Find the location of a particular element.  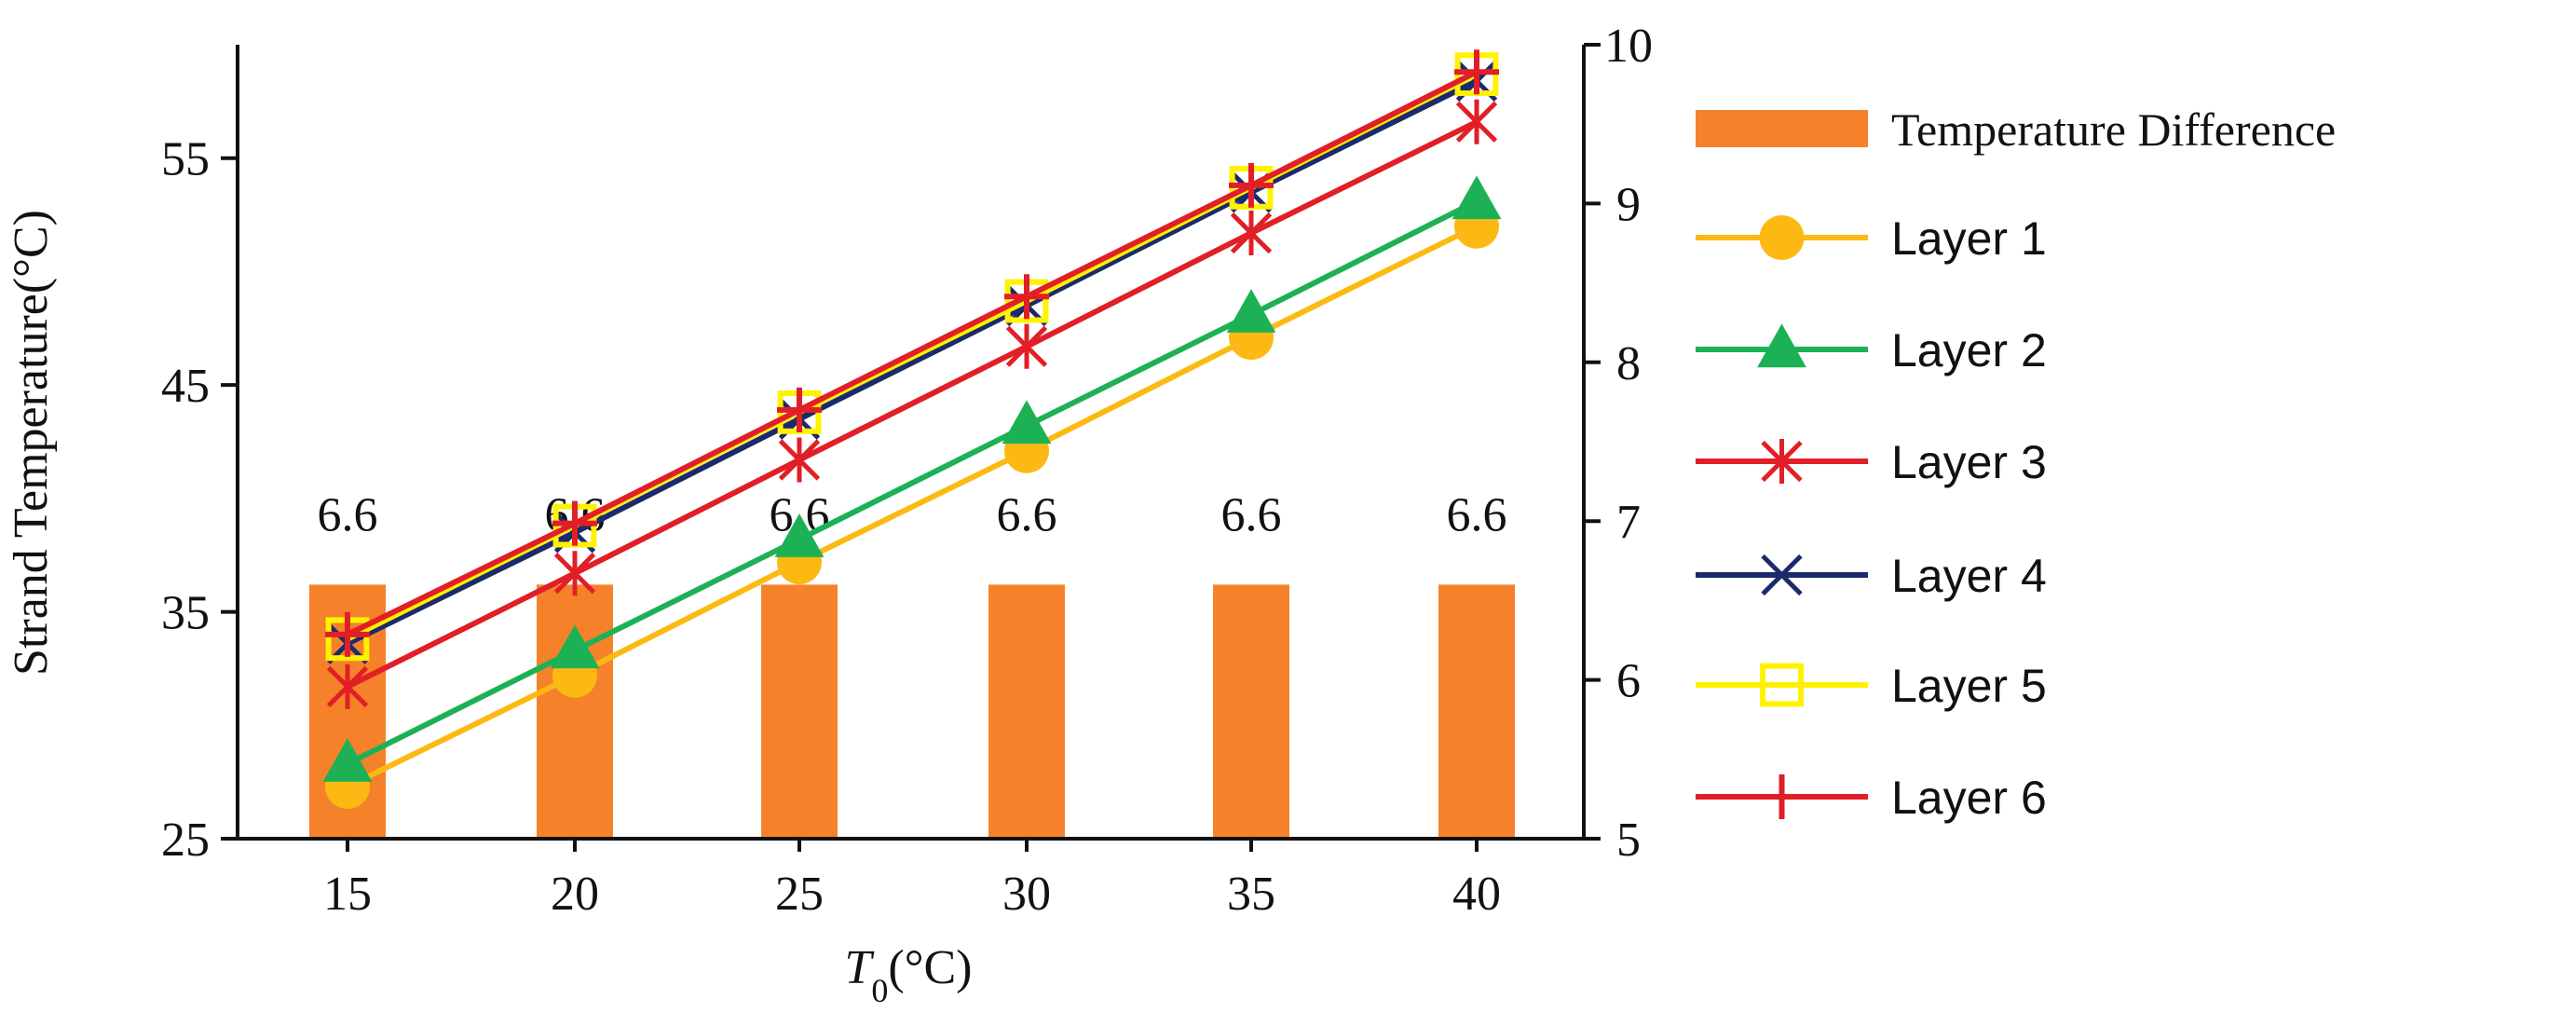

bar-labels-layer: 6.66.66.66.66.66.6 is located at coordinates (912, 514).